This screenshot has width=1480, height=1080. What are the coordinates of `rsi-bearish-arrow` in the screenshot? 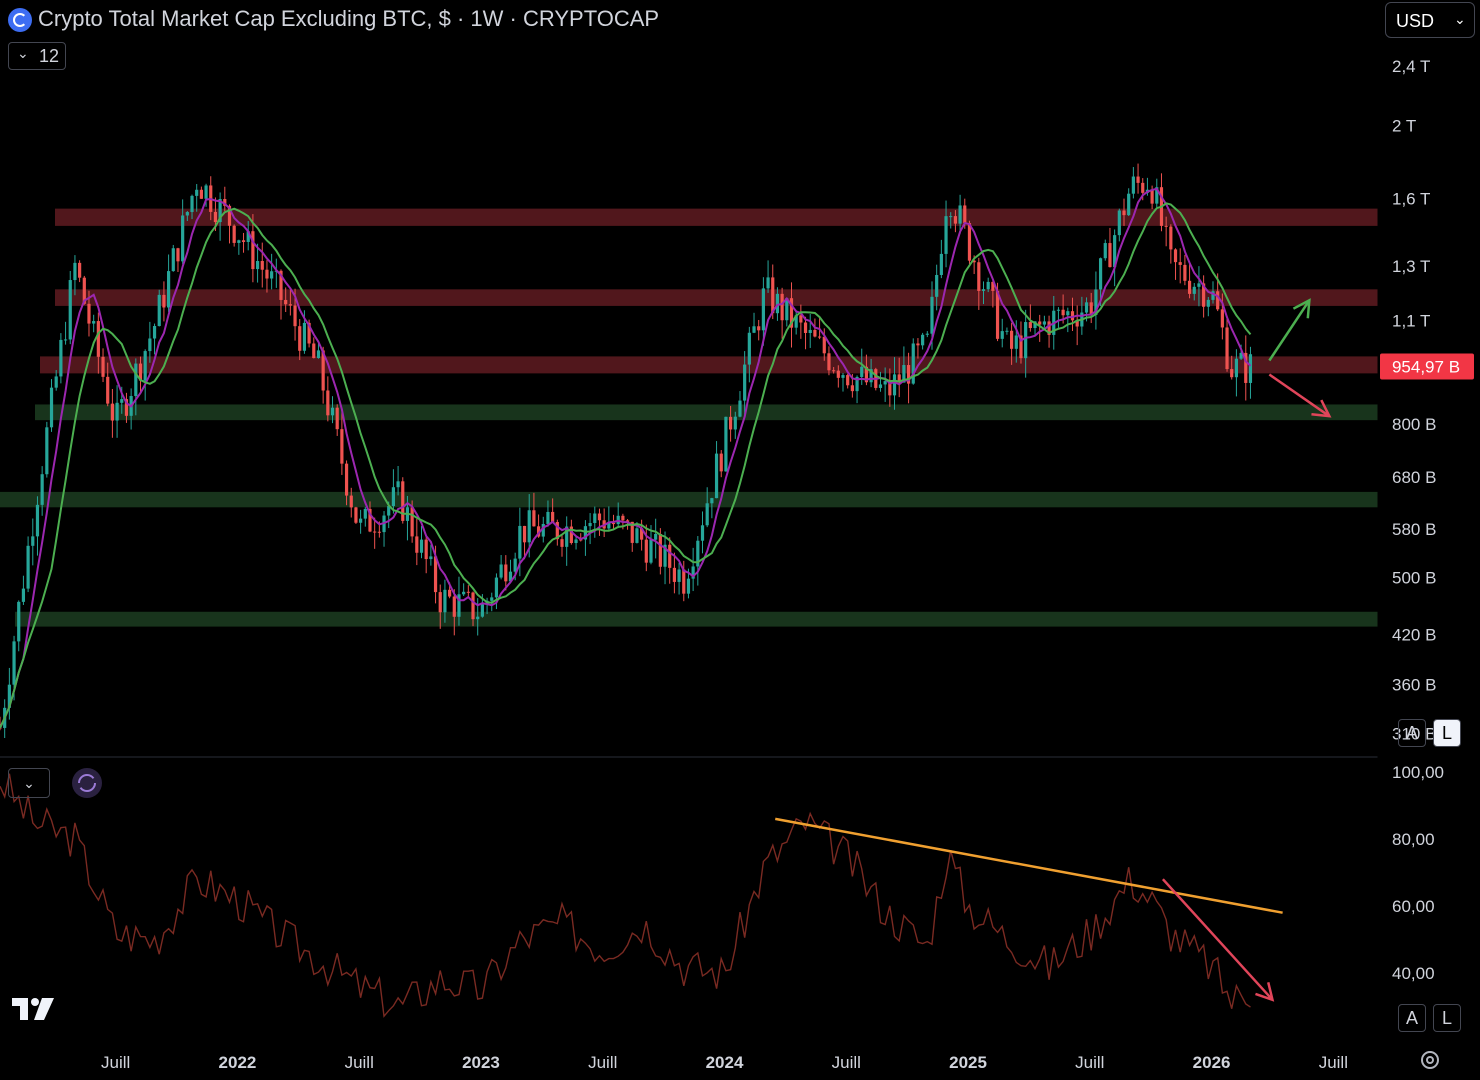 It's located at (1217, 939).